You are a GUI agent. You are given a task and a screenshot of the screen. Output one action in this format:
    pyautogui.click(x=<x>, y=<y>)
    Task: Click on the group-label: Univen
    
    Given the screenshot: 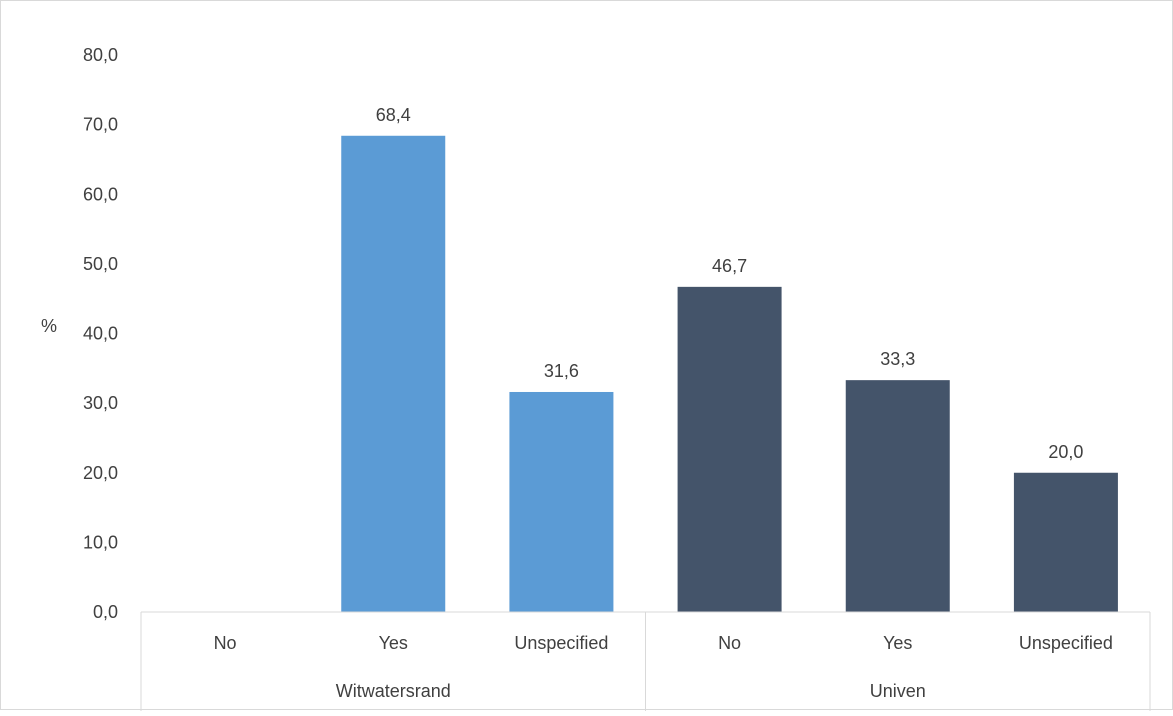 What is the action you would take?
    pyautogui.click(x=898, y=691)
    